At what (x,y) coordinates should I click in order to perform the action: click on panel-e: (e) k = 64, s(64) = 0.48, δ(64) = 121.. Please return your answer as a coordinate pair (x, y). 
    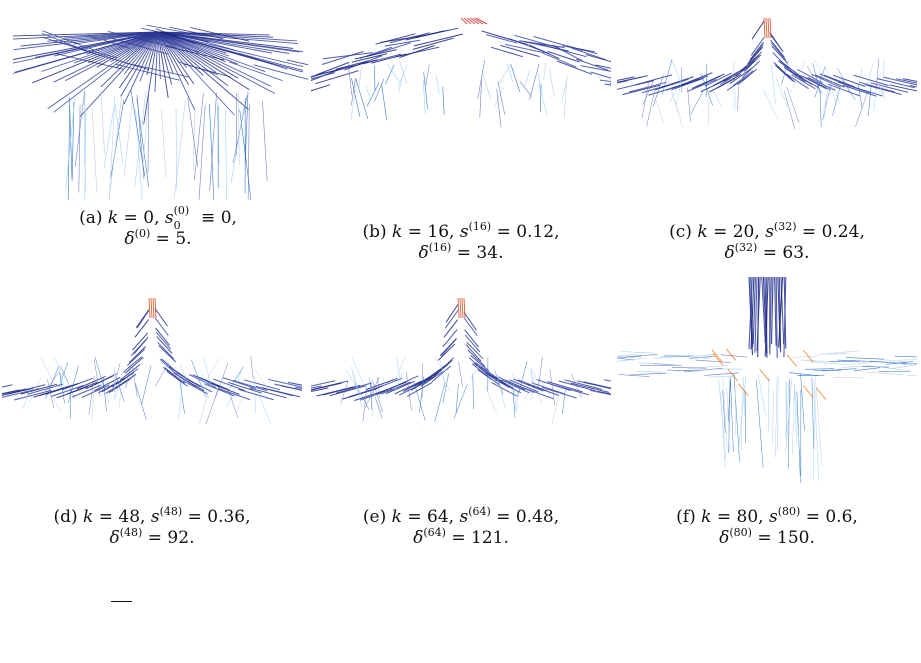
    Looking at the image, I should click on (461, 416).